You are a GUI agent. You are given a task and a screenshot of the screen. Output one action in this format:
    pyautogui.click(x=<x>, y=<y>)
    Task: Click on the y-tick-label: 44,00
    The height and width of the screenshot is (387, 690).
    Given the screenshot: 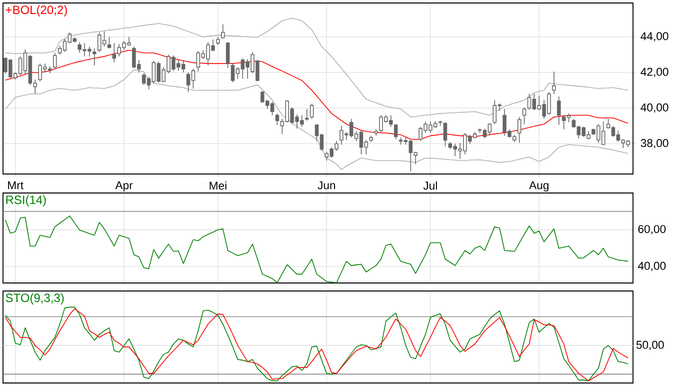 What is the action you would take?
    pyautogui.click(x=654, y=37)
    